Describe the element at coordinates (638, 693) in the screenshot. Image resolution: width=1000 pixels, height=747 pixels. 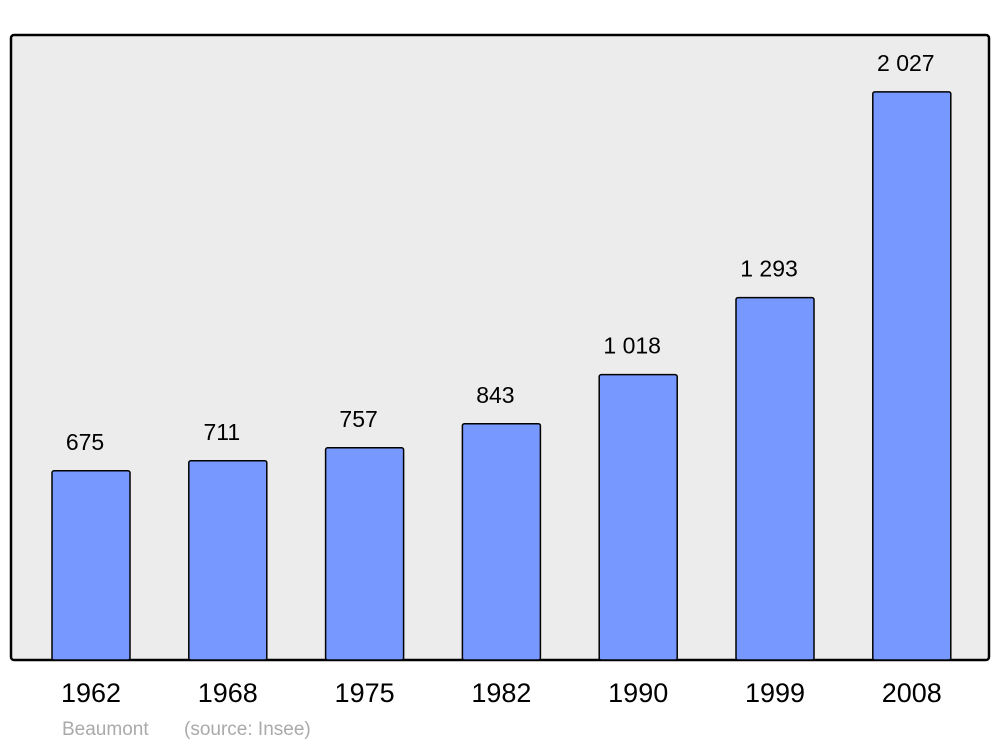
I see `x-tick-label: 1990` at that location.